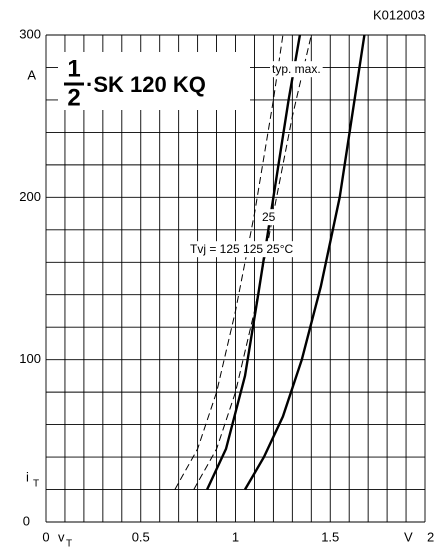 The height and width of the screenshot is (550, 439). Describe the element at coordinates (36, 484) in the screenshot. I see `y-subscript: T` at that location.